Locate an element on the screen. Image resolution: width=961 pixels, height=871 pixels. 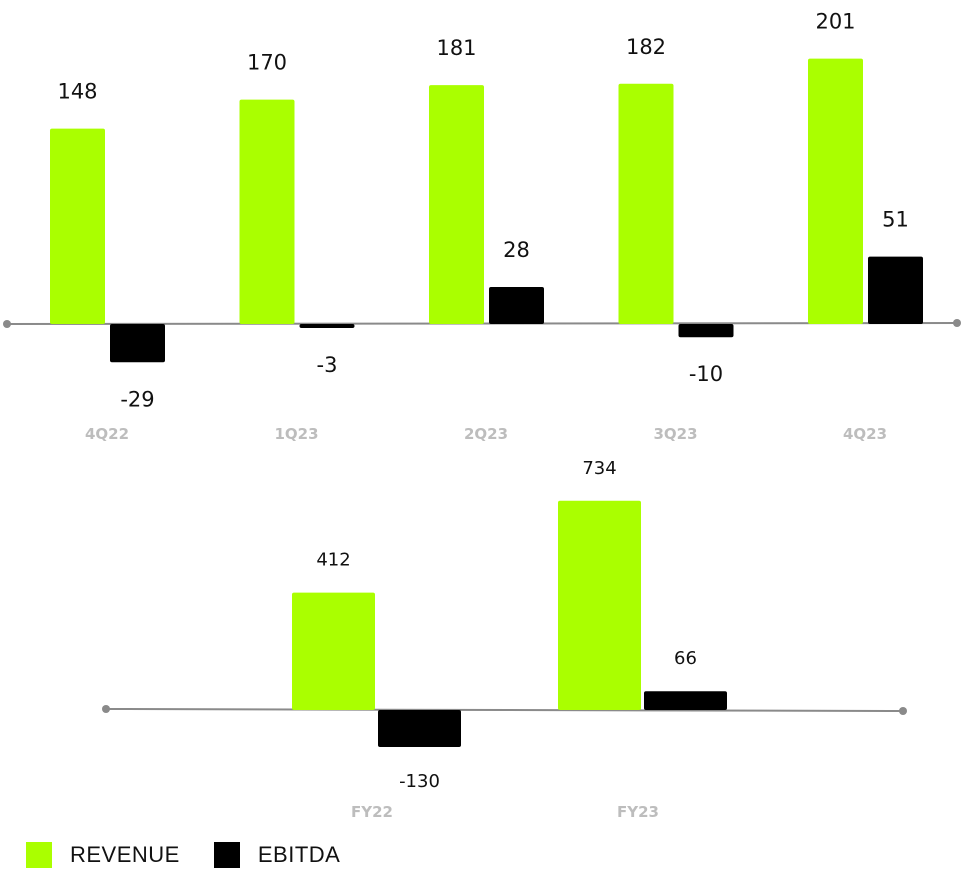
data-label-revenue-fy23: 734 is located at coordinates (599, 468).